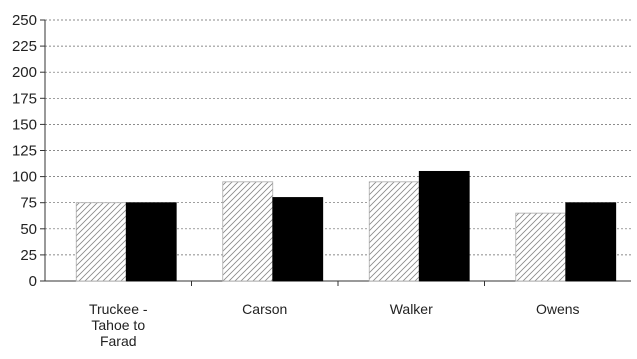 Image resolution: width=637 pixels, height=359 pixels. What do you see at coordinates (24, 72) in the screenshot?
I see `y-tick-label: 200` at bounding box center [24, 72].